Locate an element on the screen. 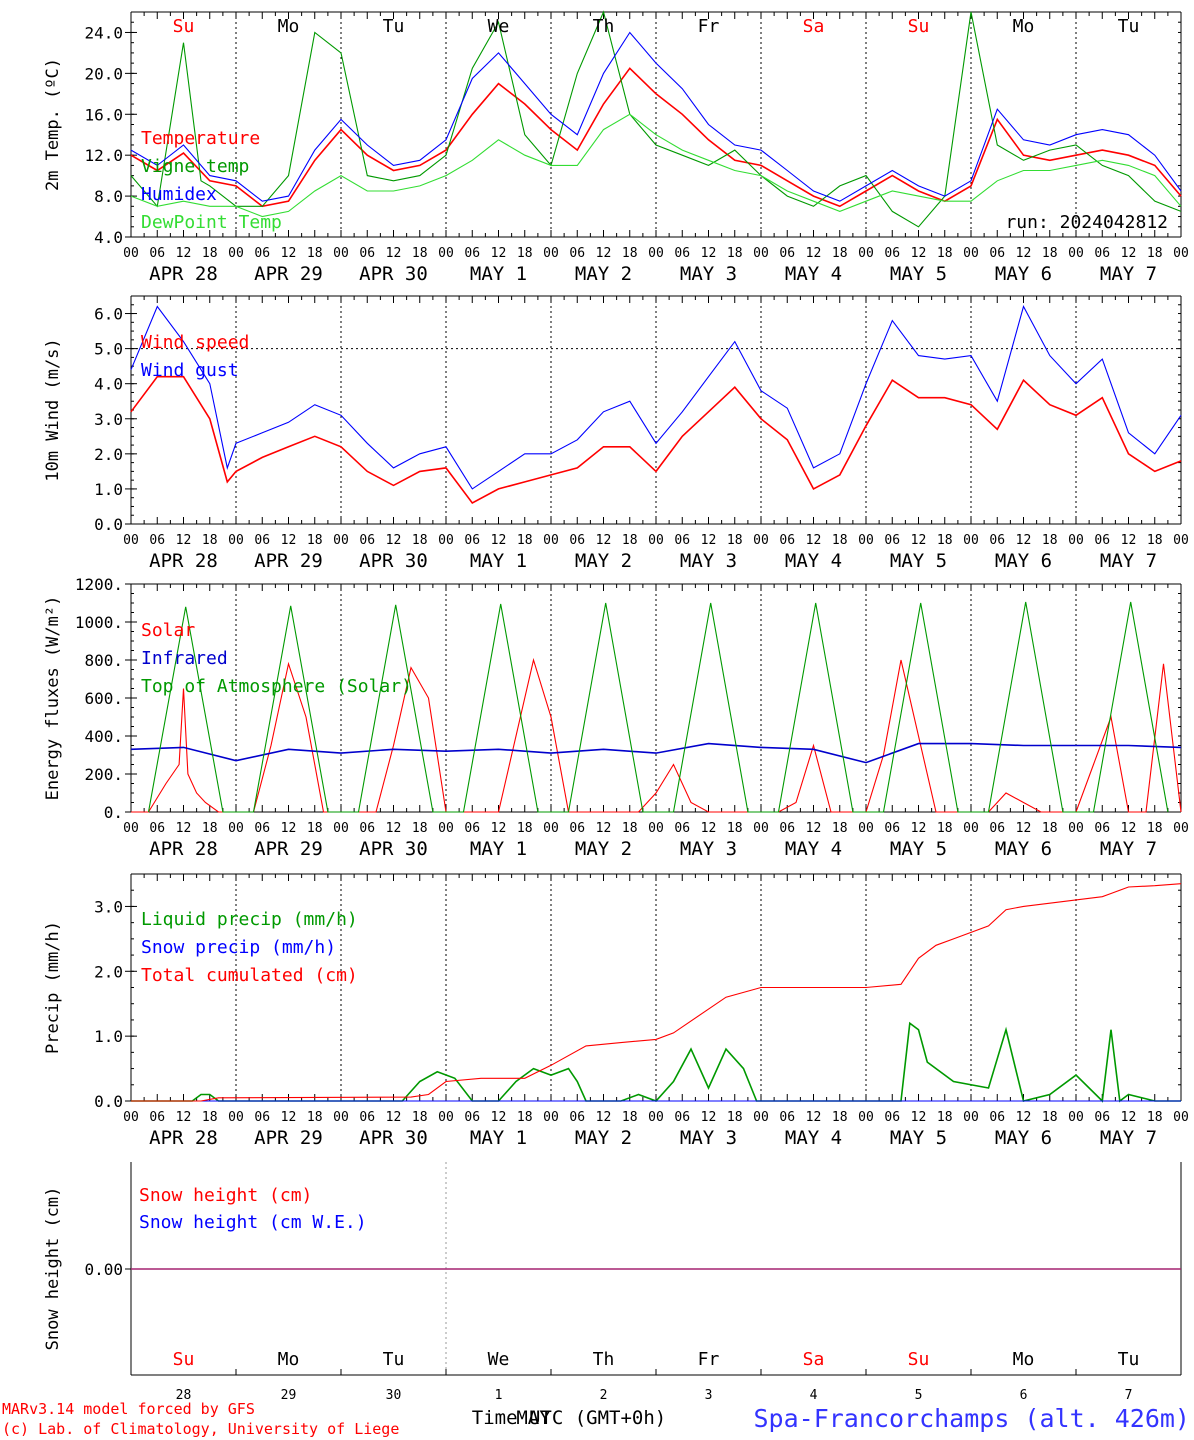 The width and height of the screenshot is (1194, 1440). y-tick-label: 200. is located at coordinates (103, 774).